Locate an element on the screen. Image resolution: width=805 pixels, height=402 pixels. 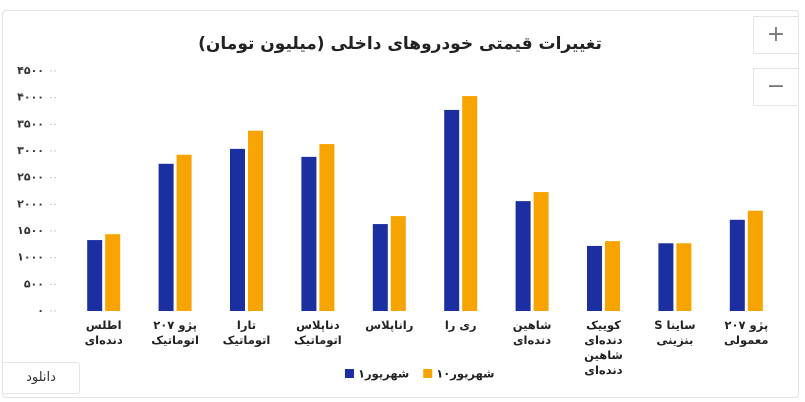
x-tick-label: دناپلاس اتوماتیک is located at coordinates (318, 332).